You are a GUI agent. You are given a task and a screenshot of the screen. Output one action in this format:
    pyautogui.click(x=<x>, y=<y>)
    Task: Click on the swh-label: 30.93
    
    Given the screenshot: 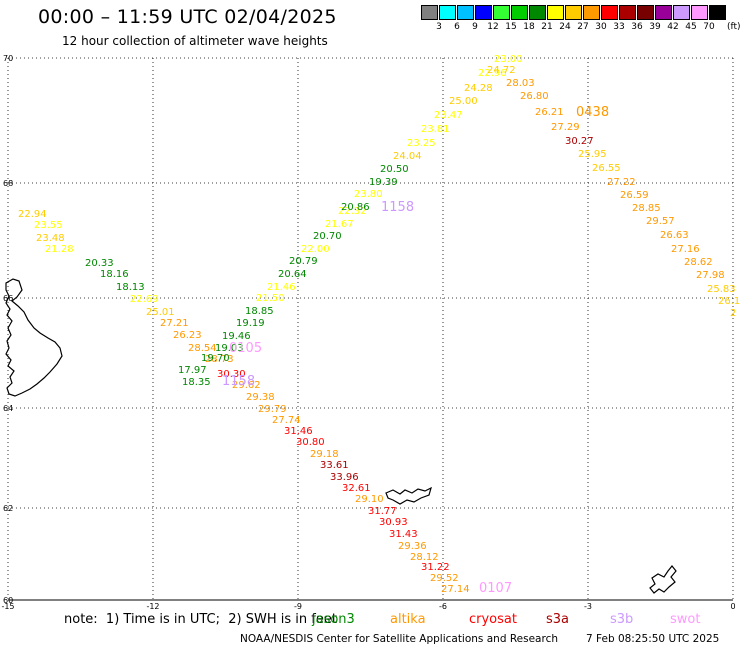 What is the action you would take?
    pyautogui.click(x=393, y=522)
    